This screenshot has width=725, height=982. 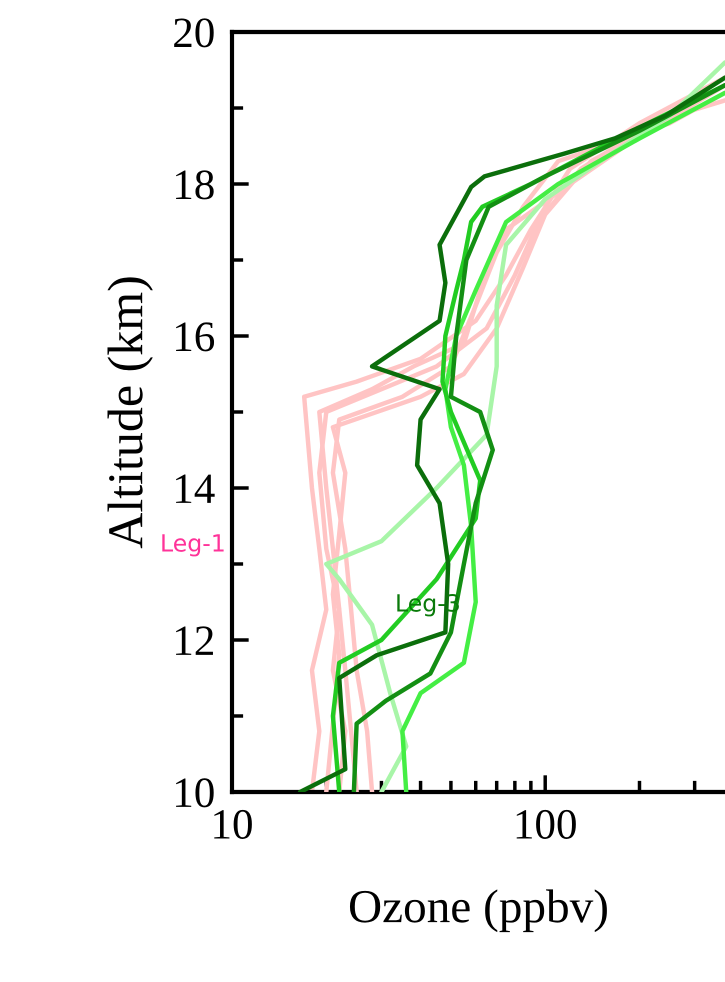 I want to click on y-tick-label: 14, so click(x=195, y=488).